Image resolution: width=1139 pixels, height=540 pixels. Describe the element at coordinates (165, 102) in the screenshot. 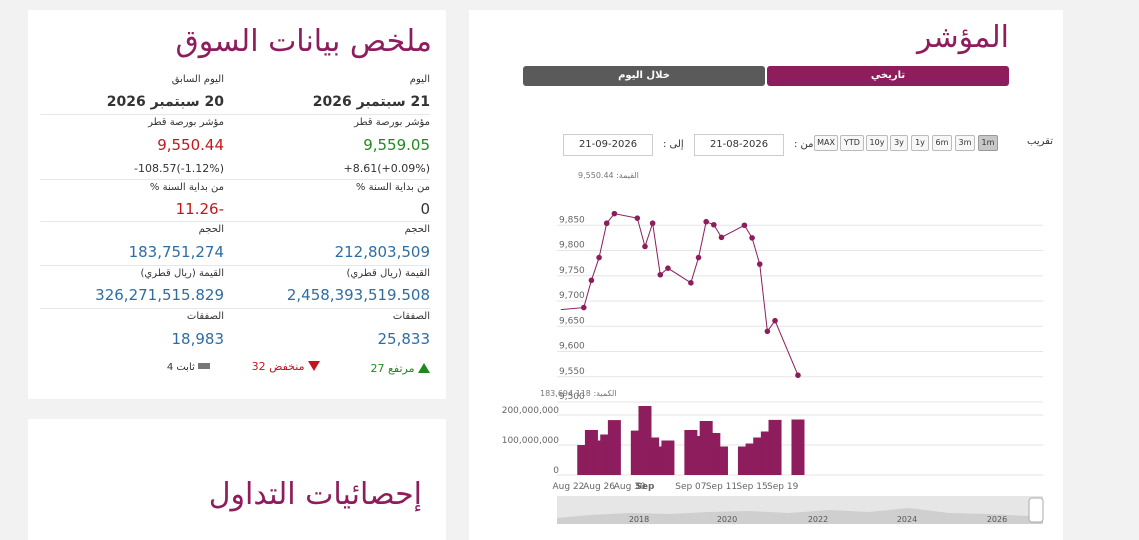

I see `previous-date: 20 سبتمبر 2026` at that location.